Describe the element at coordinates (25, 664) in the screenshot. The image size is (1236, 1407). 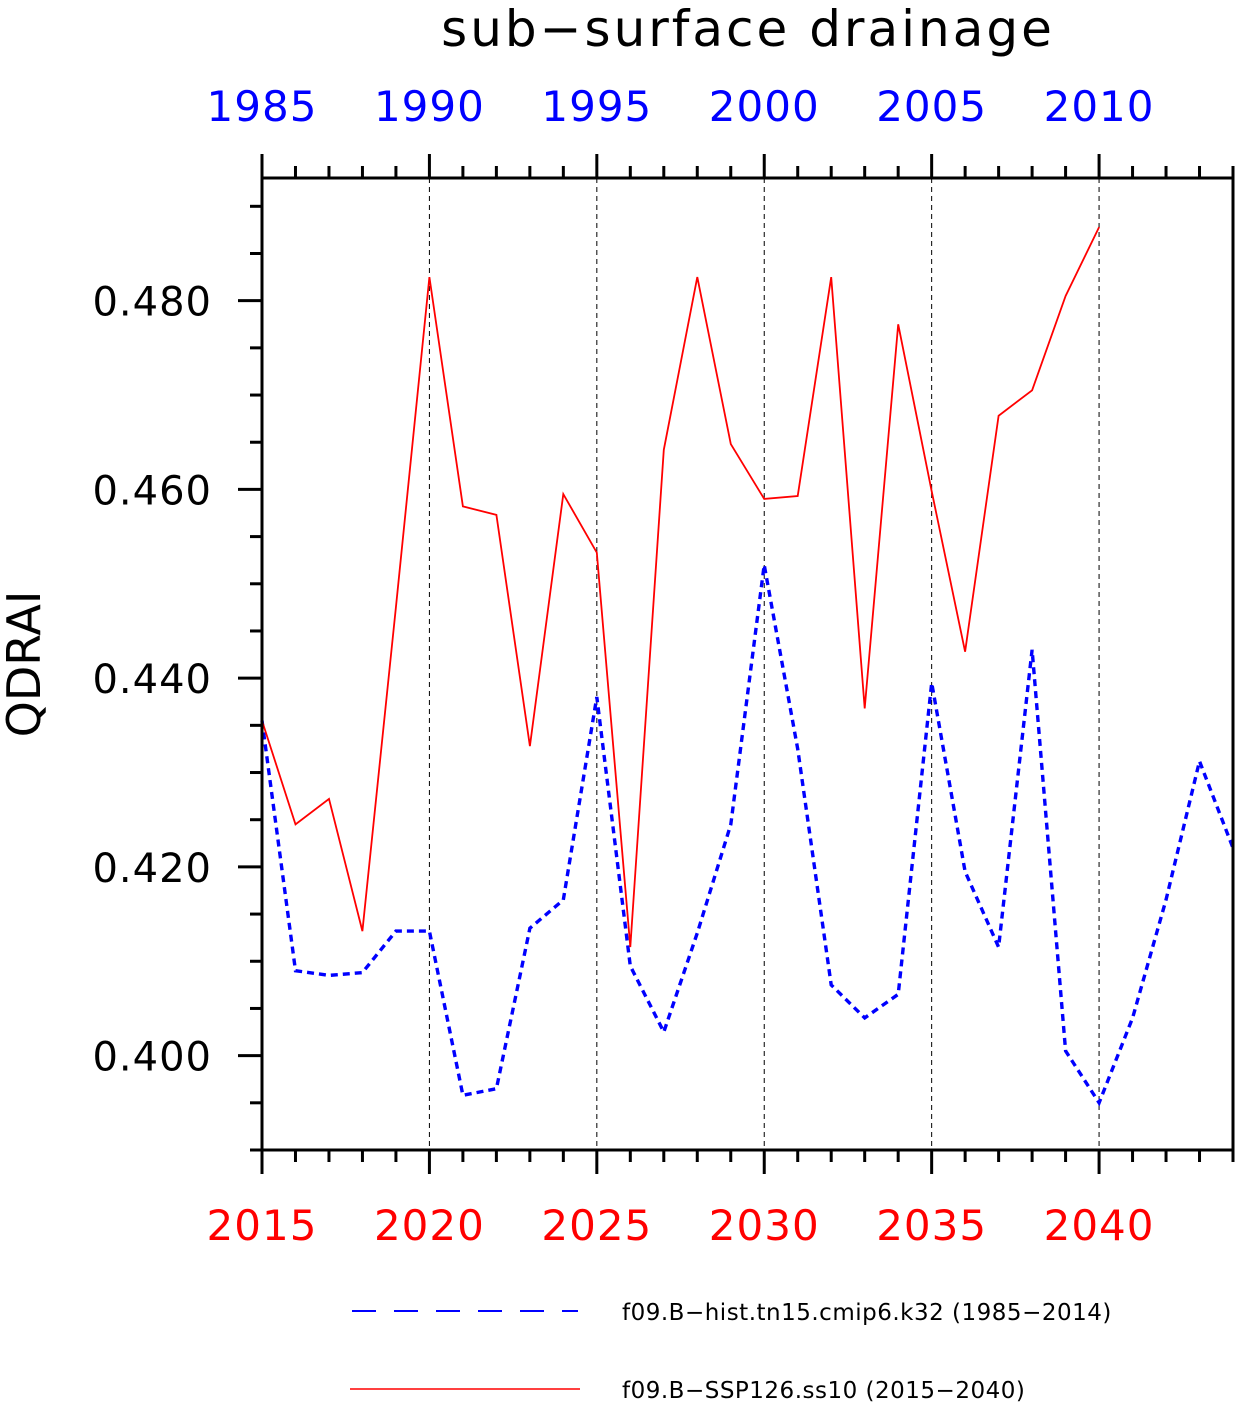
I see `y-axis-label: QDRAI` at that location.